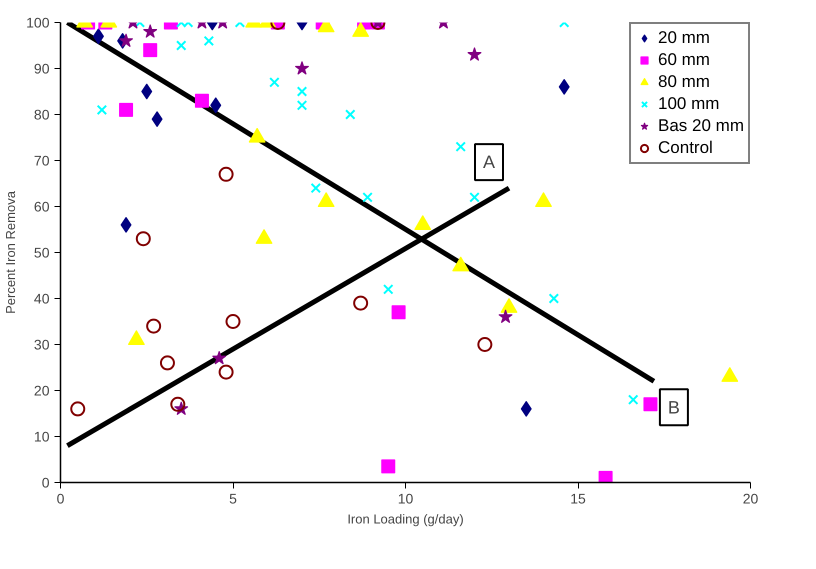 Image resolution: width=816 pixels, height=569 pixels. Describe the element at coordinates (38, 22) in the screenshot. I see `y-tick-label: 100` at that location.